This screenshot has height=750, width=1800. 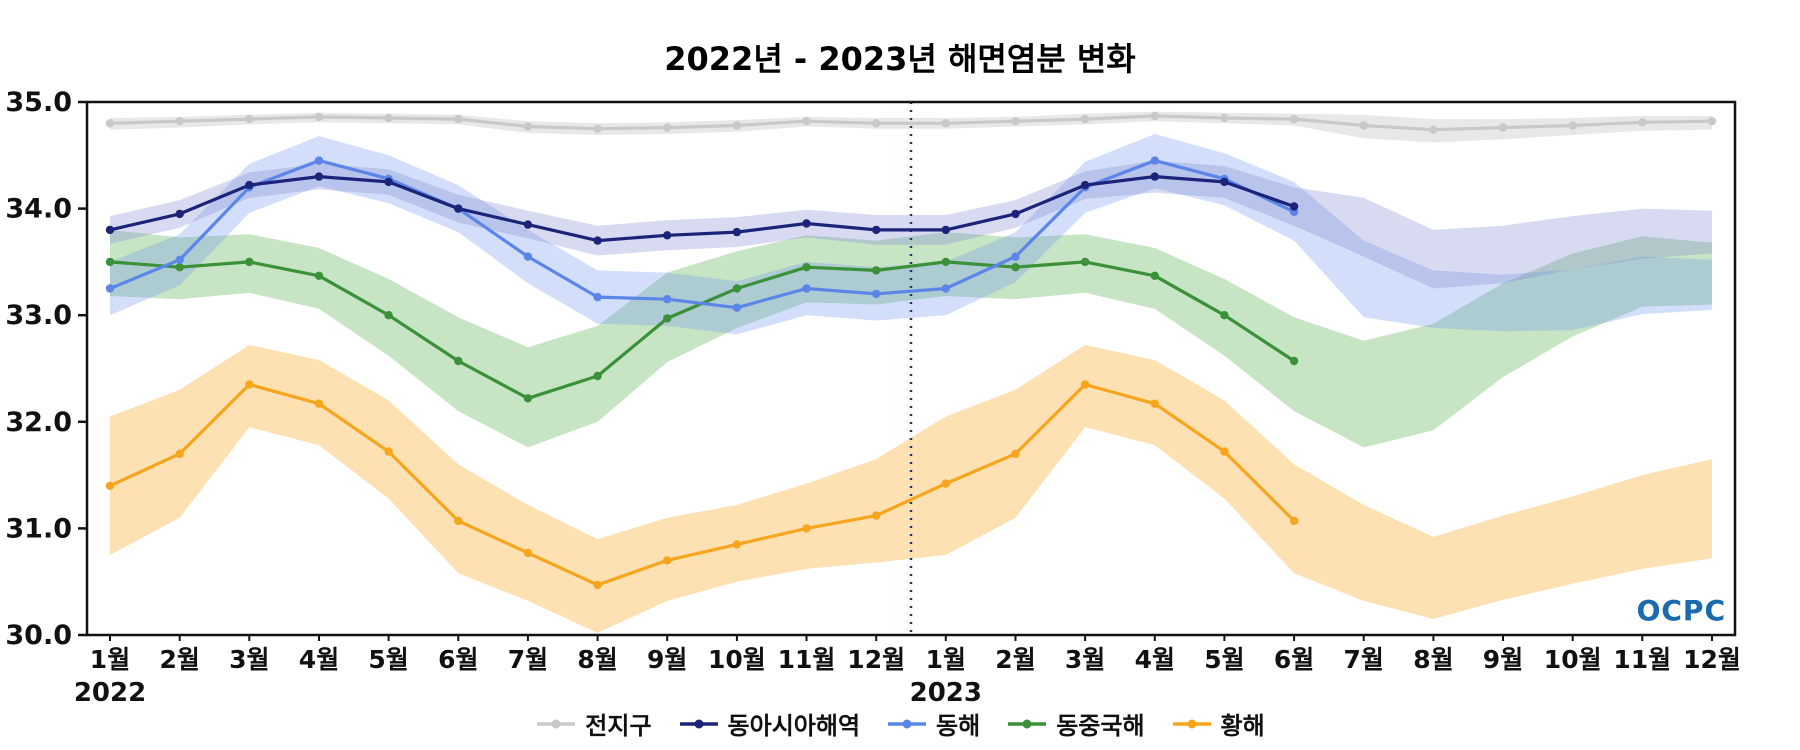 I want to click on chart-title: 2022년 - 2023년 해면염분 변화, so click(x=900, y=59).